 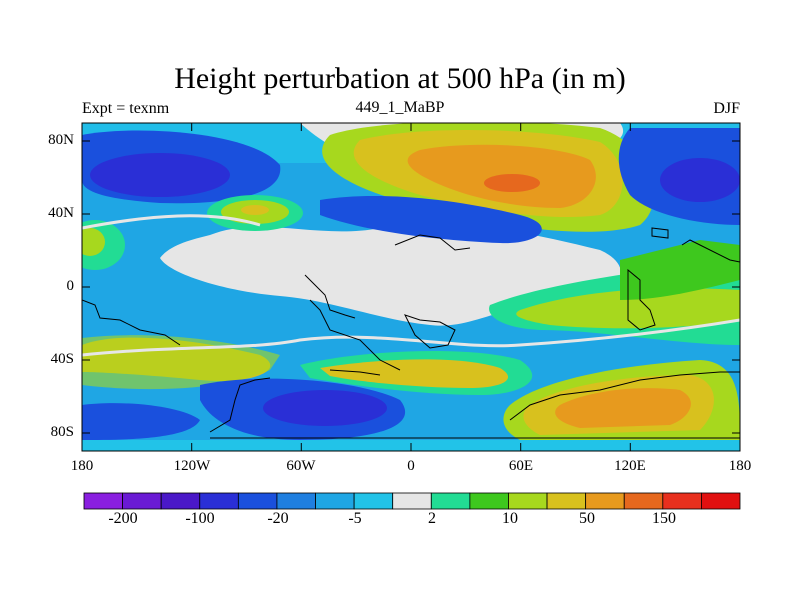 What do you see at coordinates (61, 213) in the screenshot?
I see `lat-label: 40N` at bounding box center [61, 213].